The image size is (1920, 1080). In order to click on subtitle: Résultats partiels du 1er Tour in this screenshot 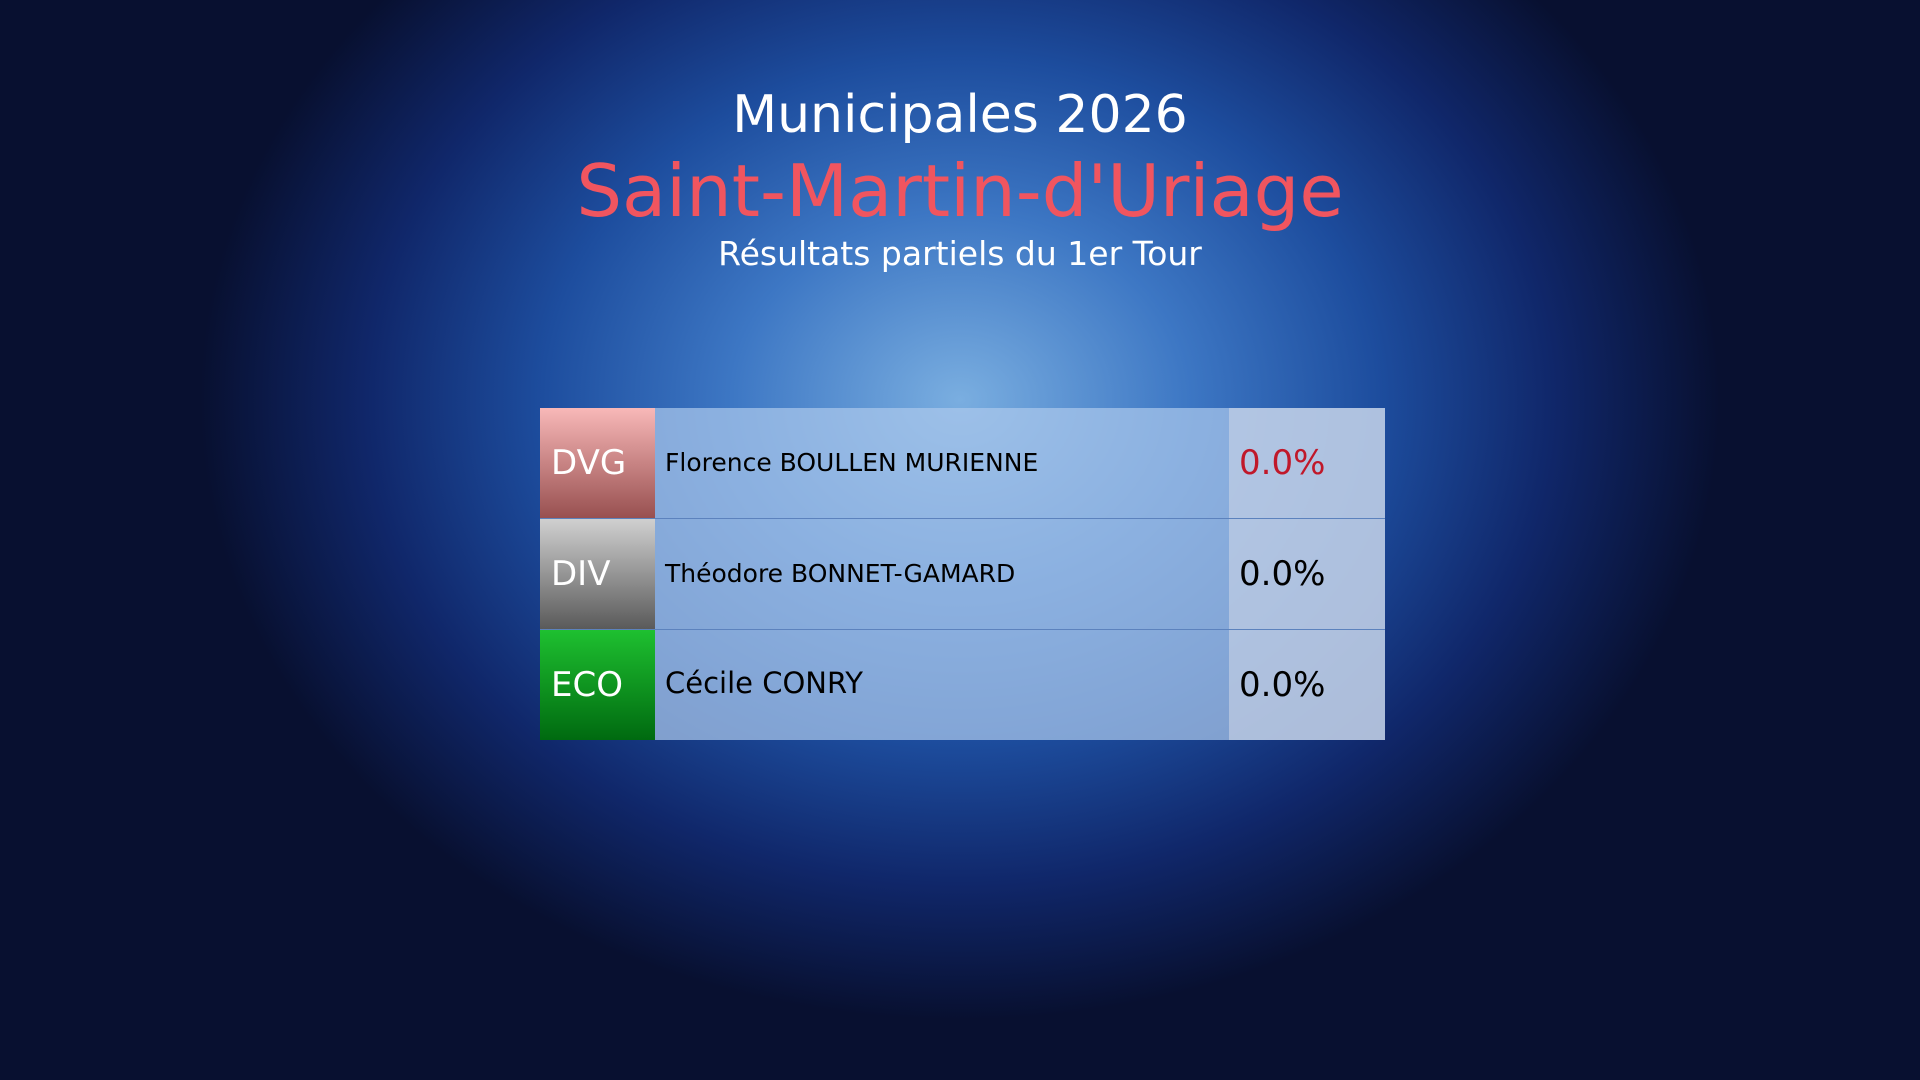, I will do `click(960, 253)`.